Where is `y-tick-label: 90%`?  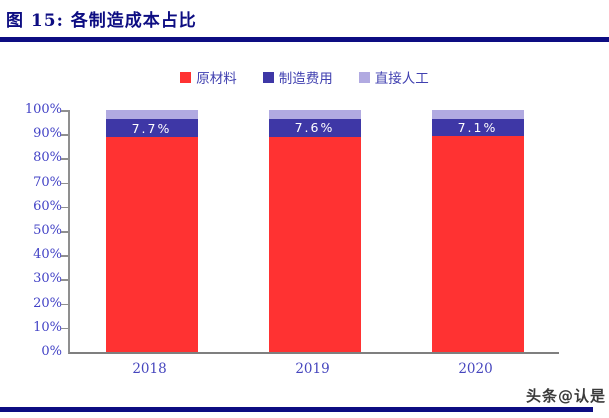 y-tick-label: 90% is located at coordinates (47, 134).